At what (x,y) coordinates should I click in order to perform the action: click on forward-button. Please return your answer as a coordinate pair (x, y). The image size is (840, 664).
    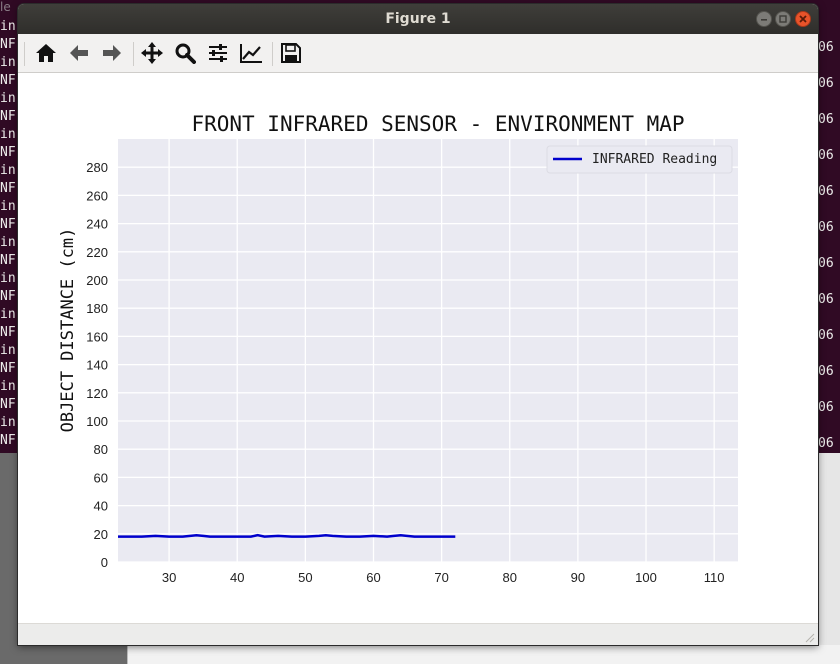
    Looking at the image, I should click on (112, 53).